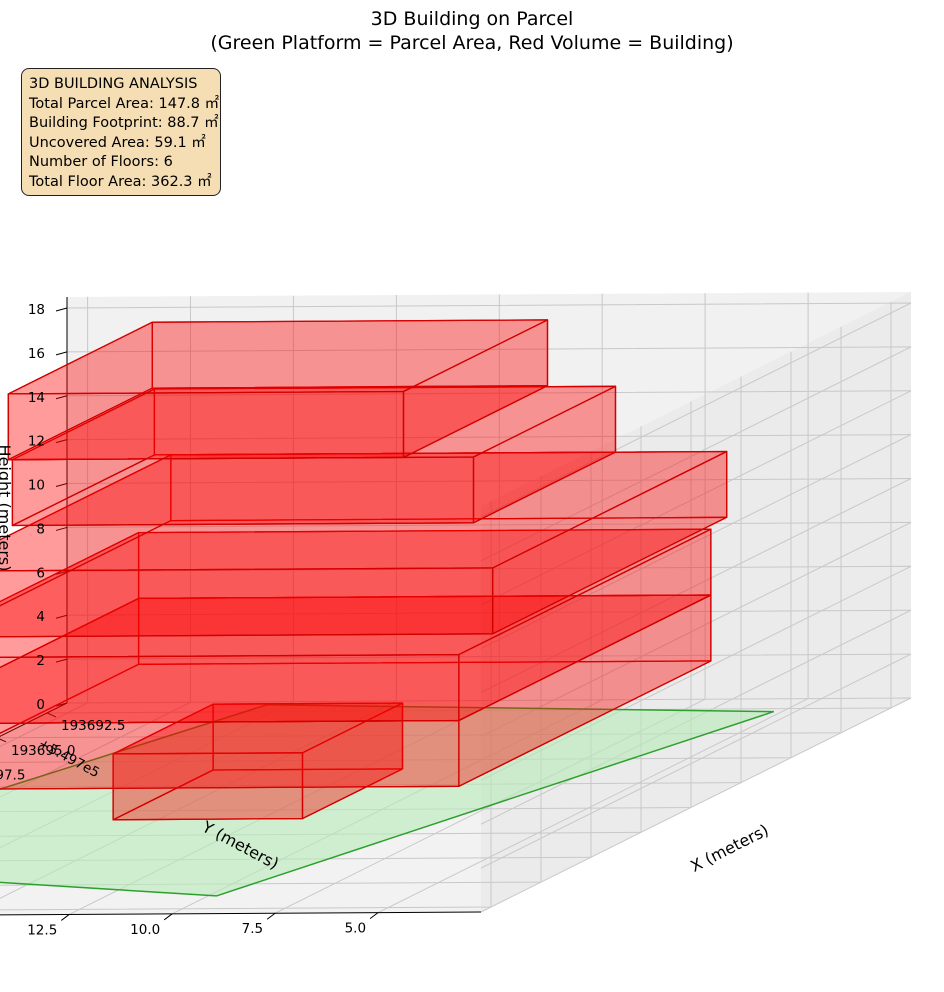 This screenshot has height=992, width=944. I want to click on y-tick-label: 12.5, so click(42, 930).